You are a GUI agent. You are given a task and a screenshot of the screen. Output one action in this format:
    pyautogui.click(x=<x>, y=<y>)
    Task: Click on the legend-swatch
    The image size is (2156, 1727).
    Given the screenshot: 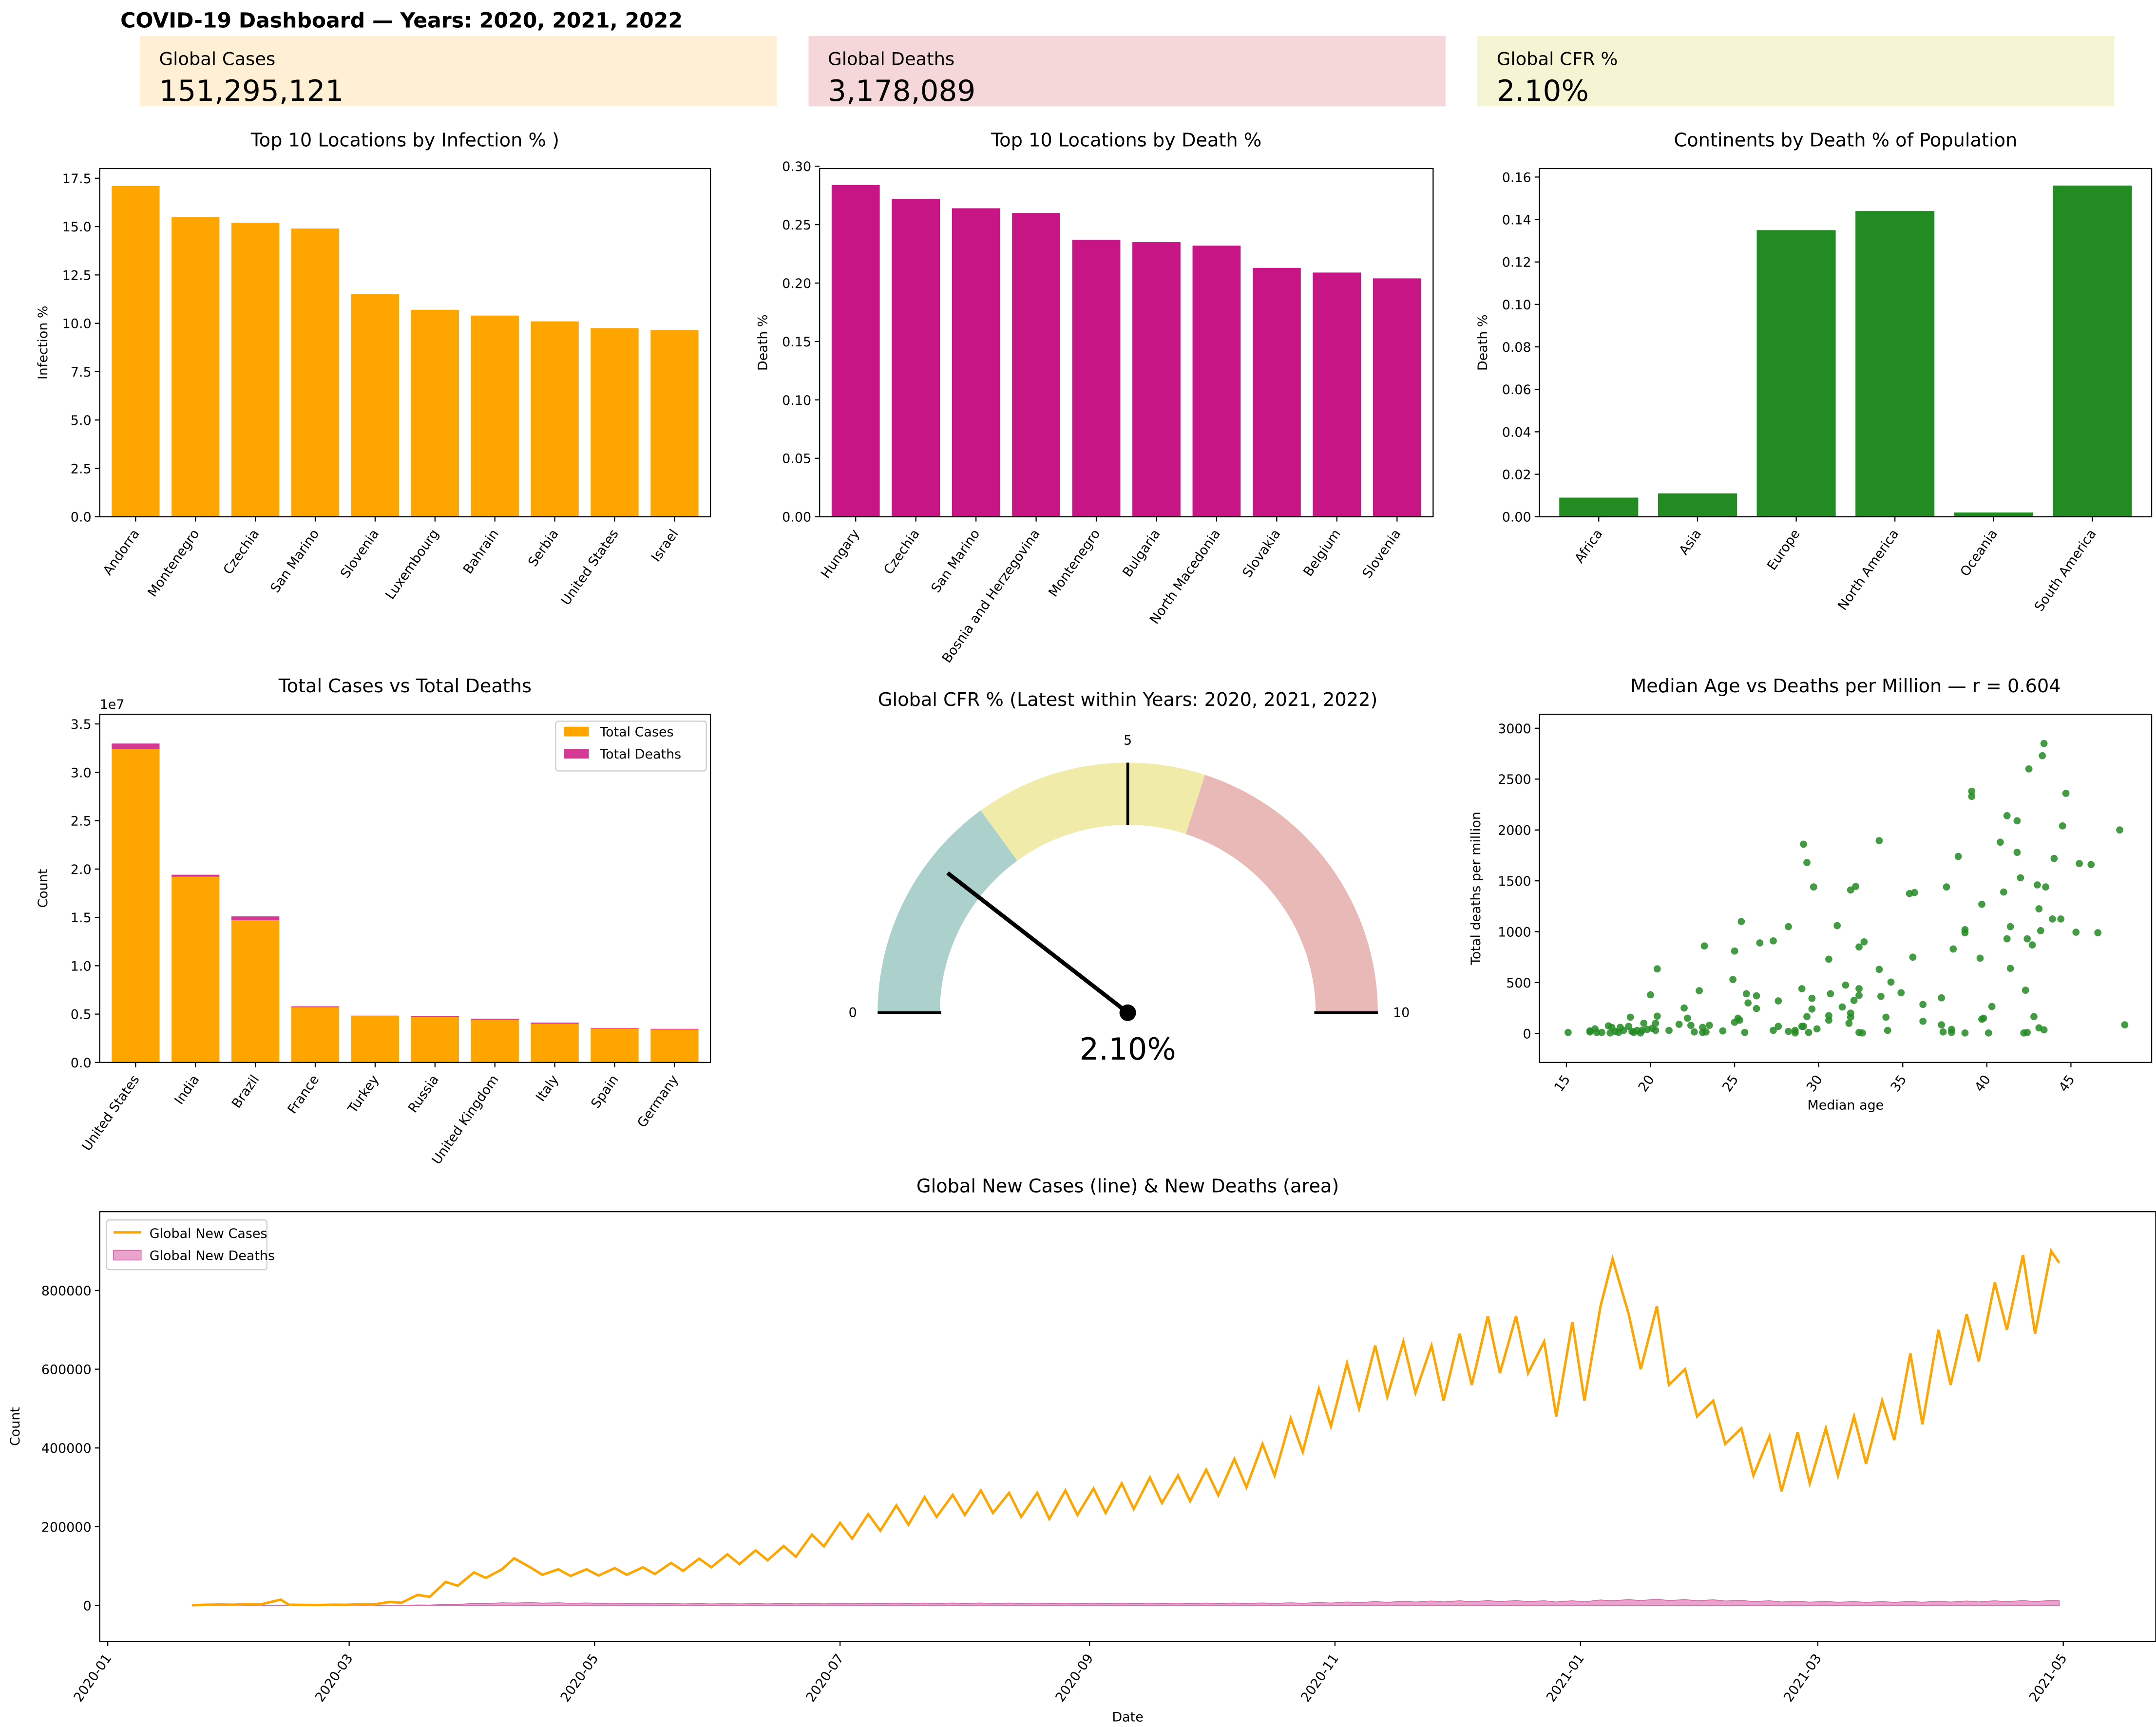 What is the action you would take?
    pyautogui.click(x=576, y=754)
    